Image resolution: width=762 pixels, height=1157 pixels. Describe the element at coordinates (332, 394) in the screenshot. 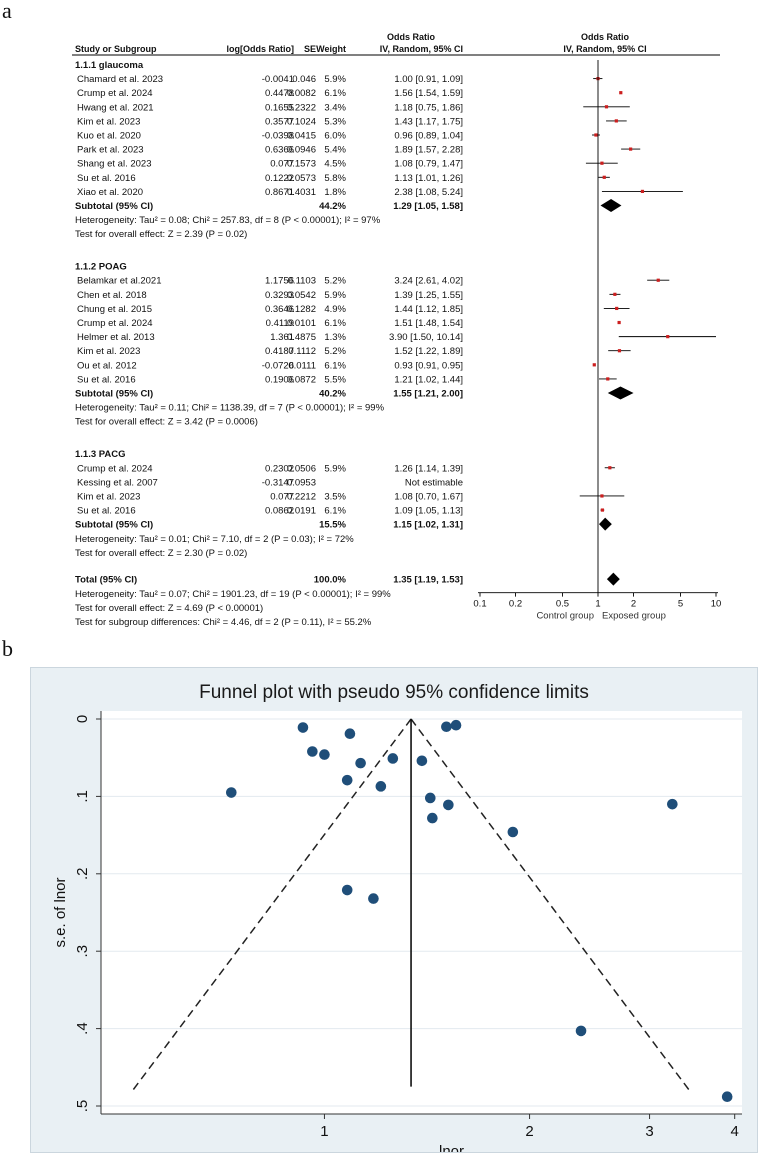

I see `subtotal-weight: 40.2%` at that location.